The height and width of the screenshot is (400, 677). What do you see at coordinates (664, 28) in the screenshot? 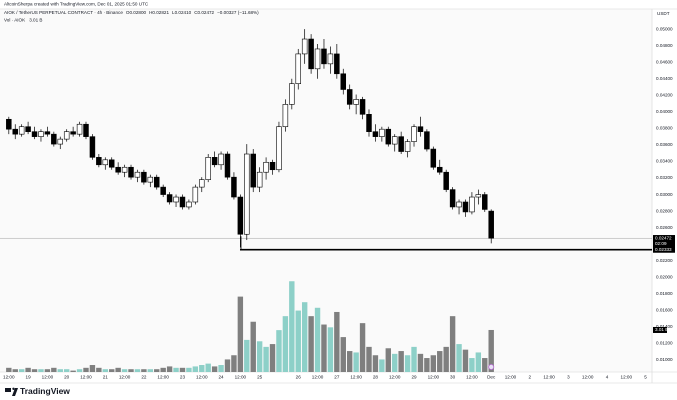
I see `y-tick-label: 0.05000` at bounding box center [664, 28].